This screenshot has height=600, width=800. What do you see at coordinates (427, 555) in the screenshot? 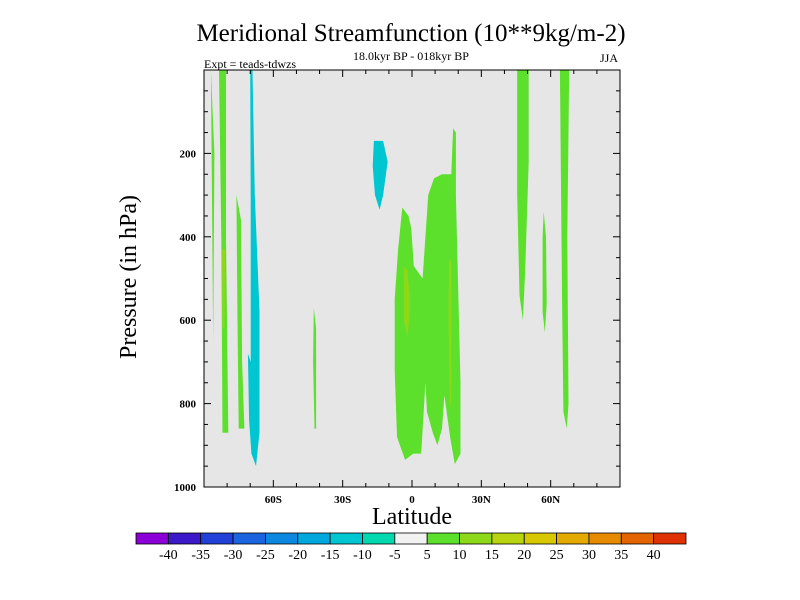
I see `colorbar-label: 5` at bounding box center [427, 555].